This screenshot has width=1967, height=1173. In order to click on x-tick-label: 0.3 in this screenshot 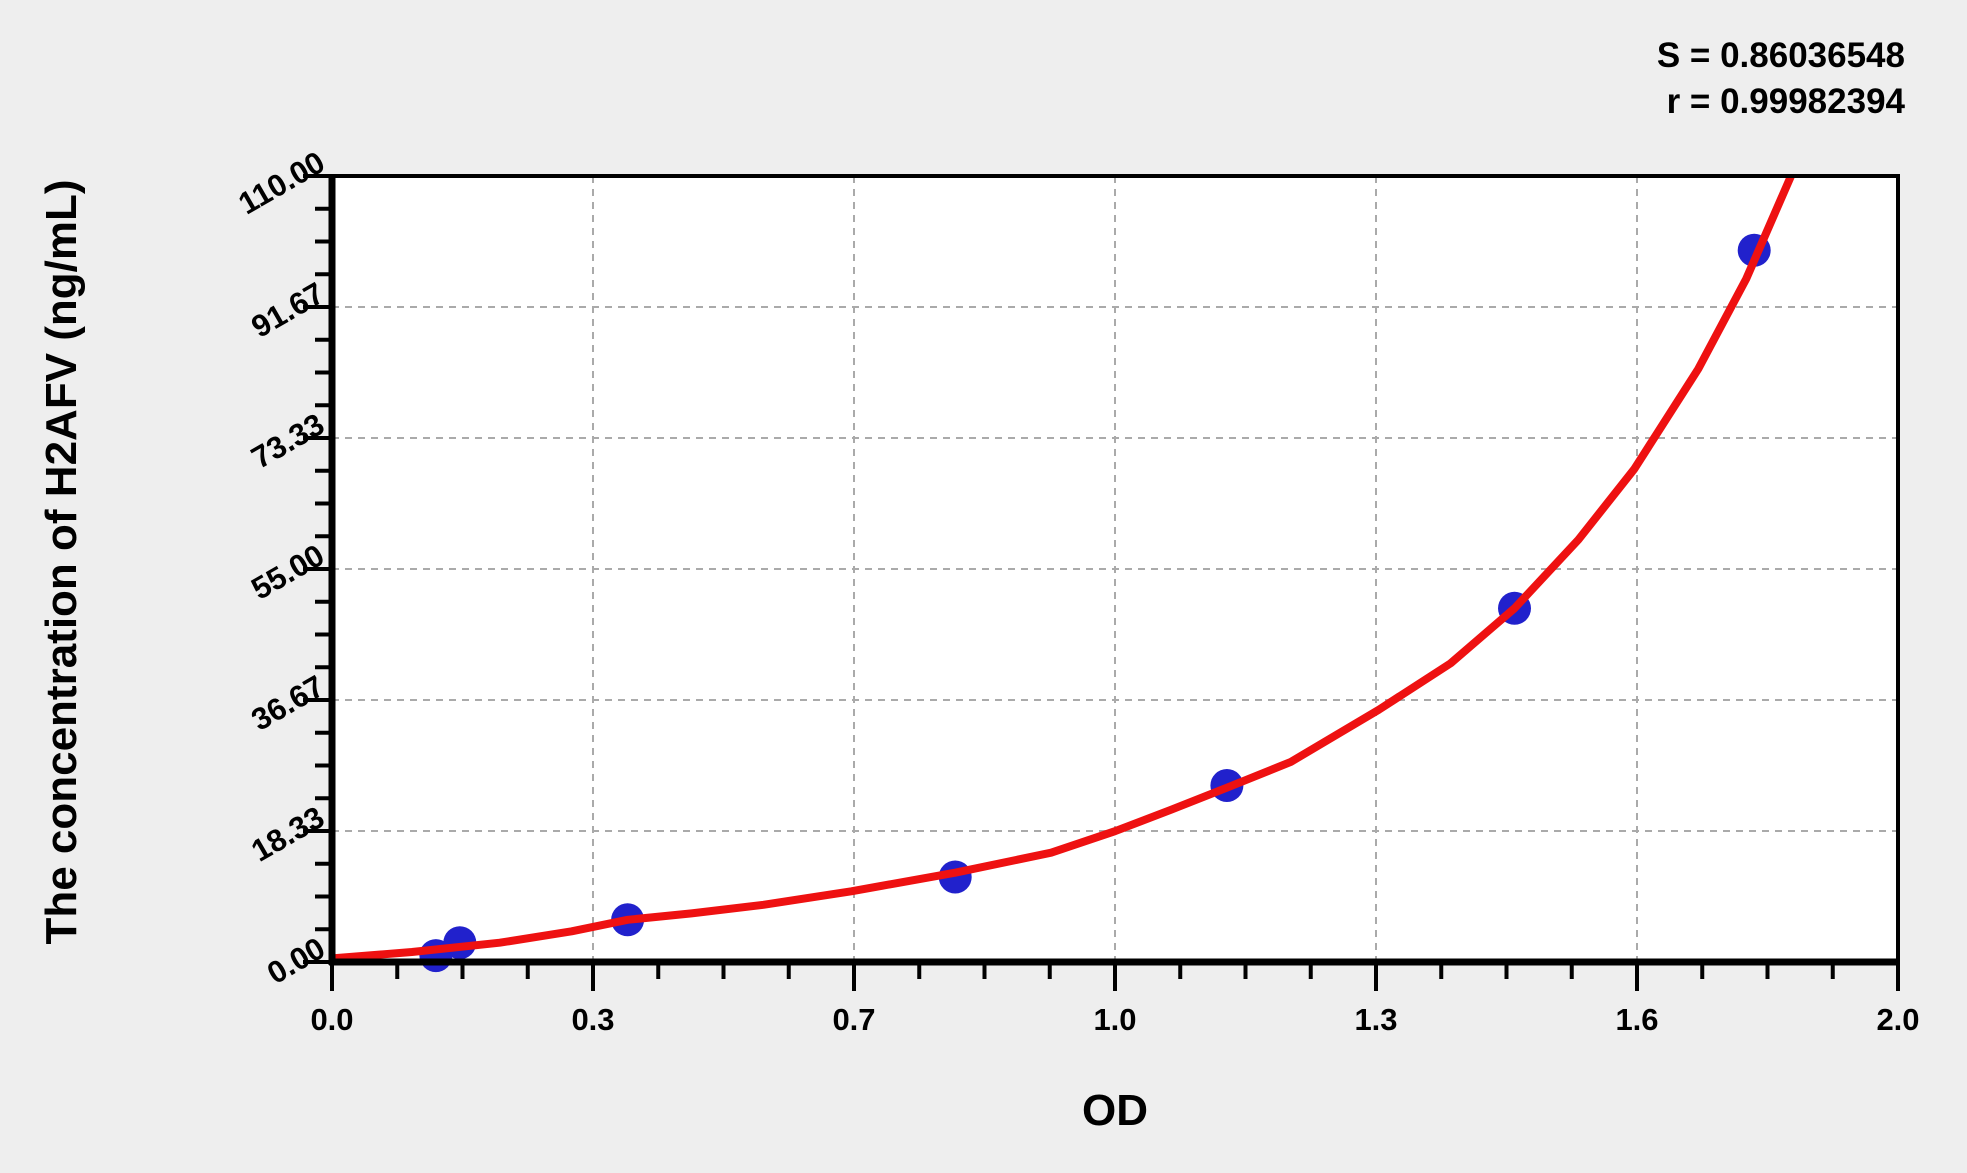, I will do `click(593, 1019)`.